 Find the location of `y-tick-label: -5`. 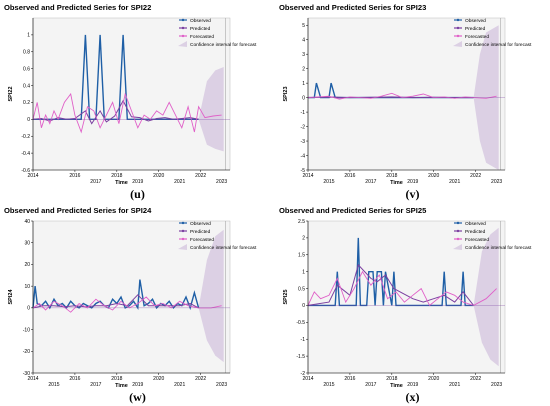

y-tick-label: -5 is located at coordinates (303, 171).